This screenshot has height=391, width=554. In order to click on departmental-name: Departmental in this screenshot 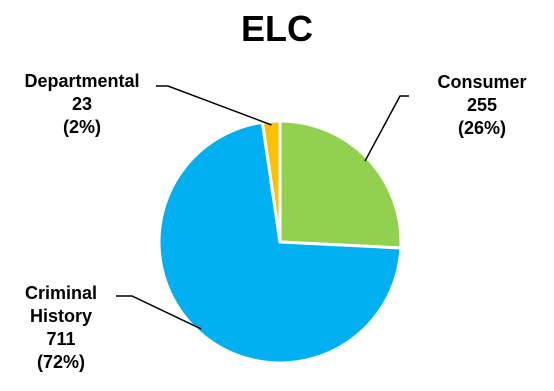, I will do `click(82, 81)`.